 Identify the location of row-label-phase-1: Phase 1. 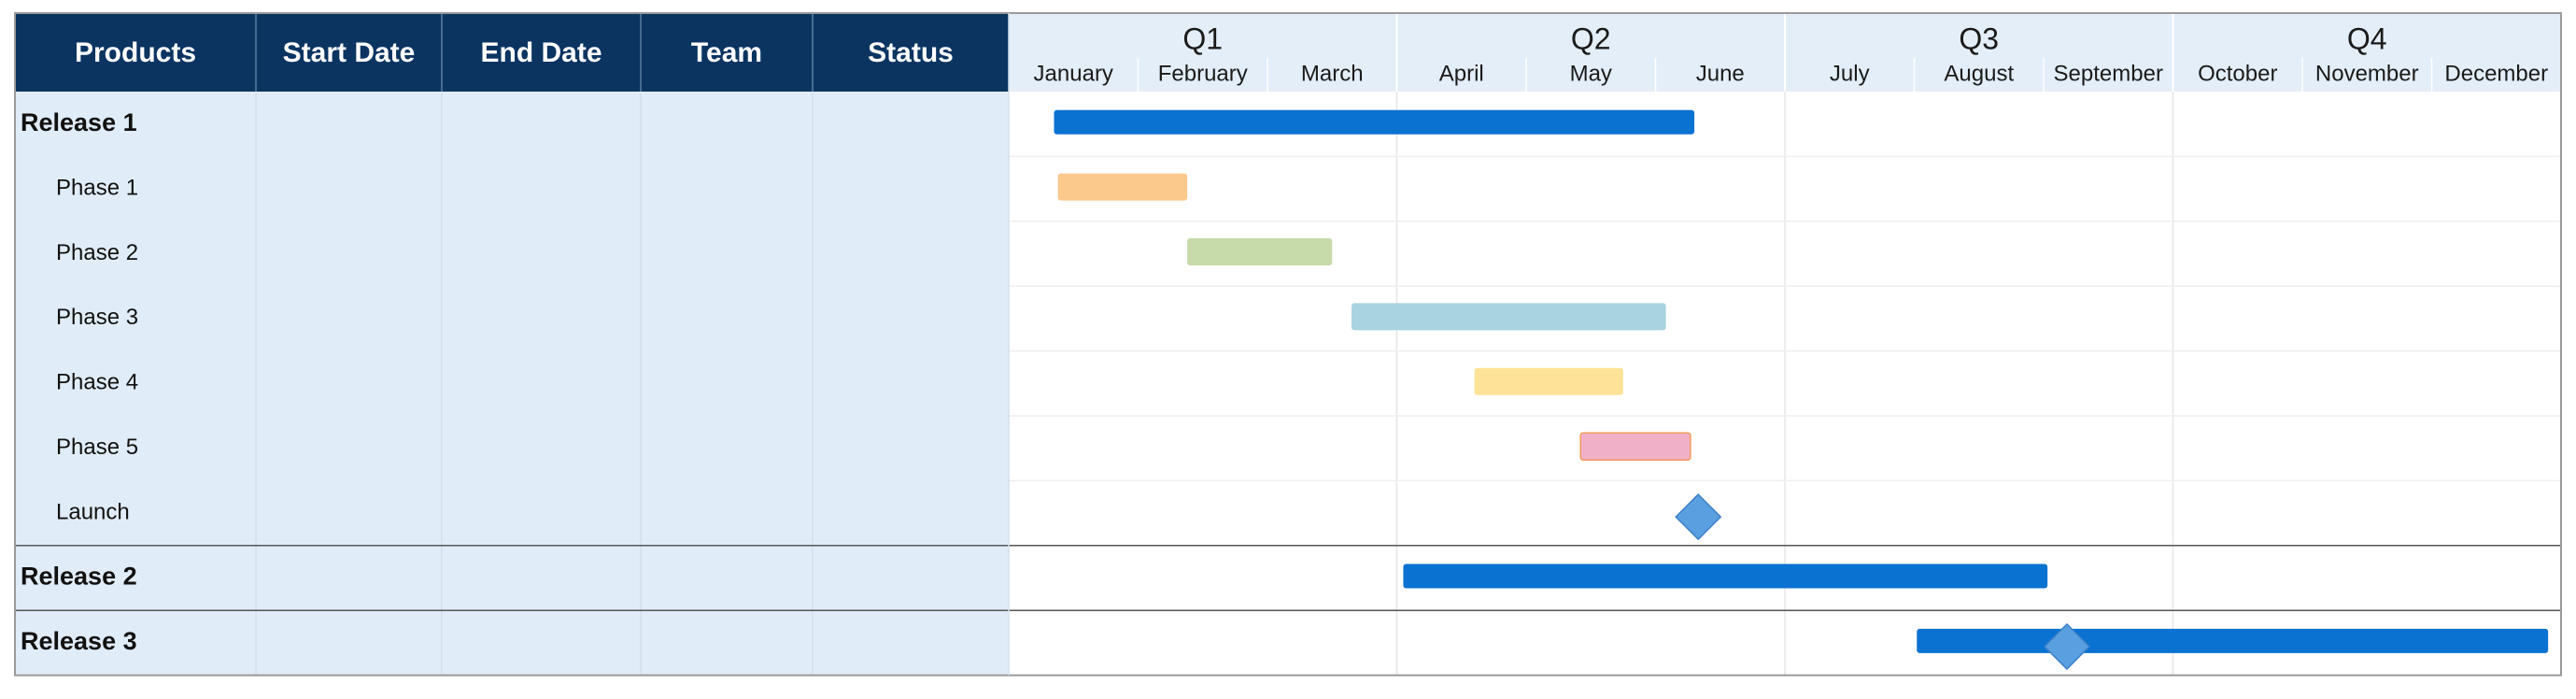
(97, 187).